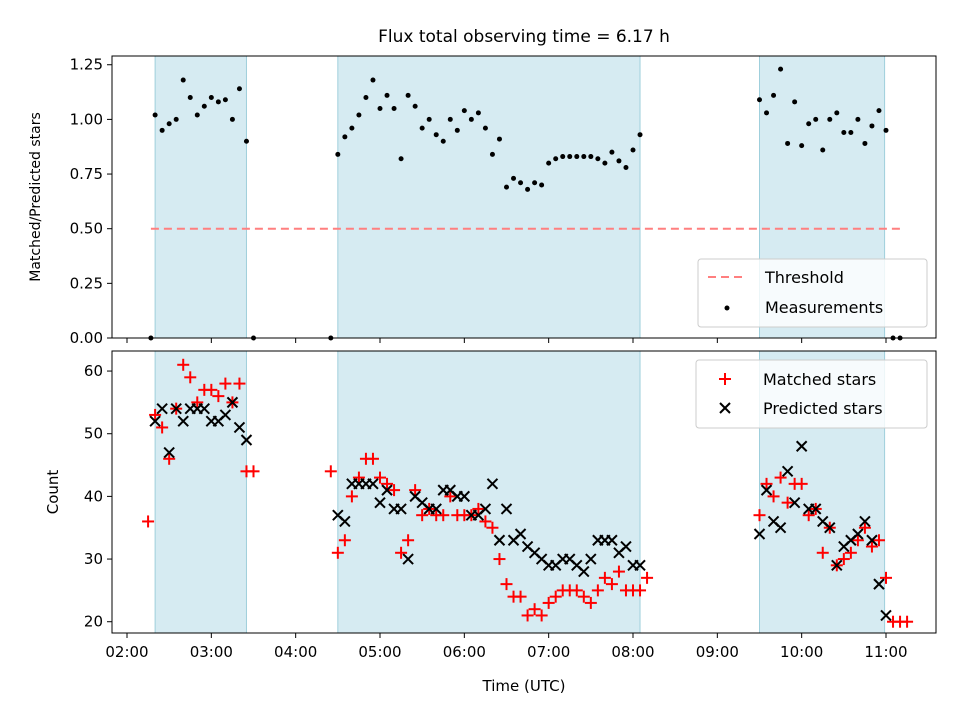  What do you see at coordinates (93, 434) in the screenshot?
I see `y-tick-label: 50` at bounding box center [93, 434].